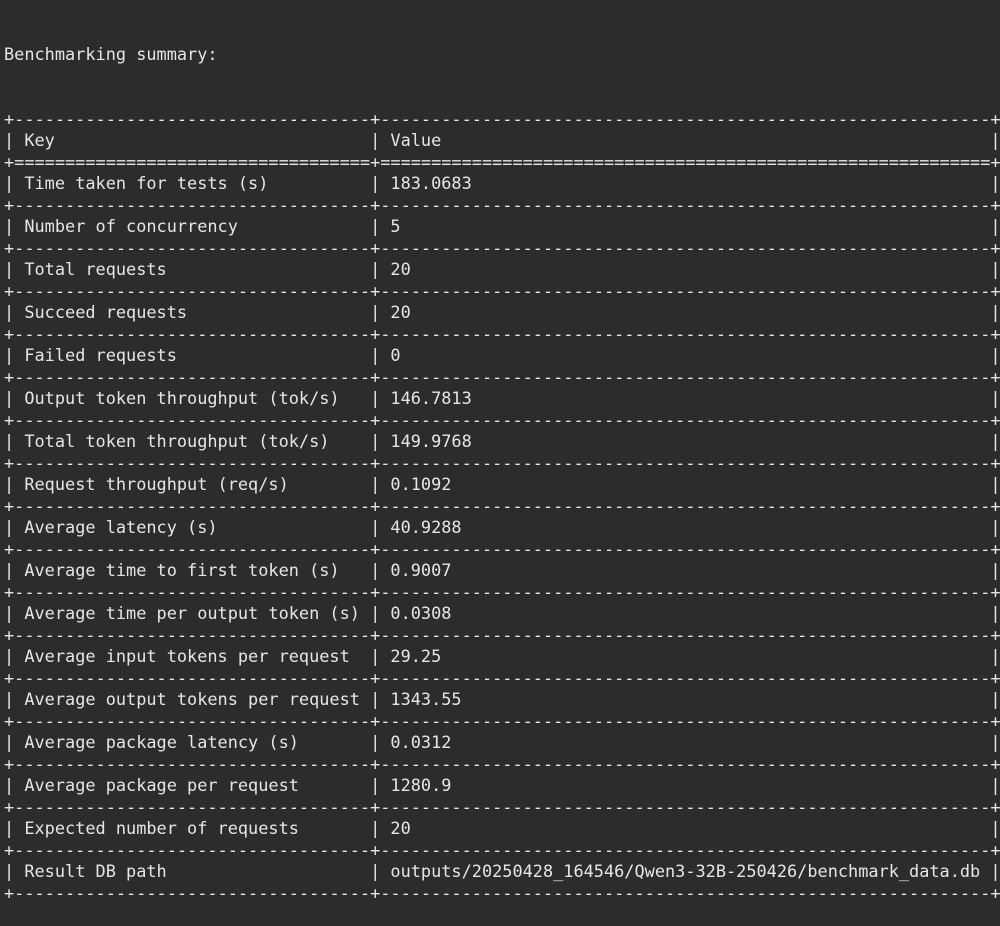  Describe the element at coordinates (100, 355) in the screenshot. I see `key-cell: Failed requests` at that location.